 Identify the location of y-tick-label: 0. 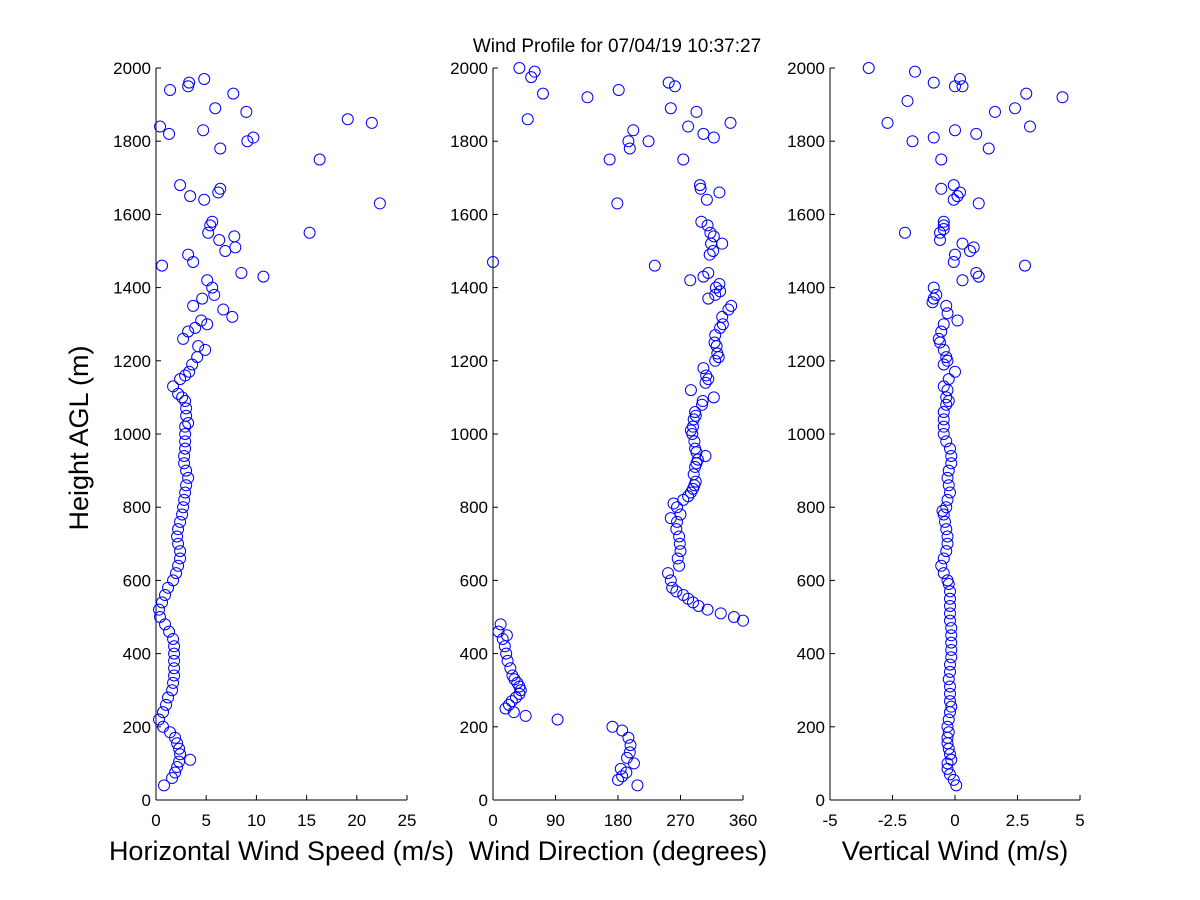
(820, 800).